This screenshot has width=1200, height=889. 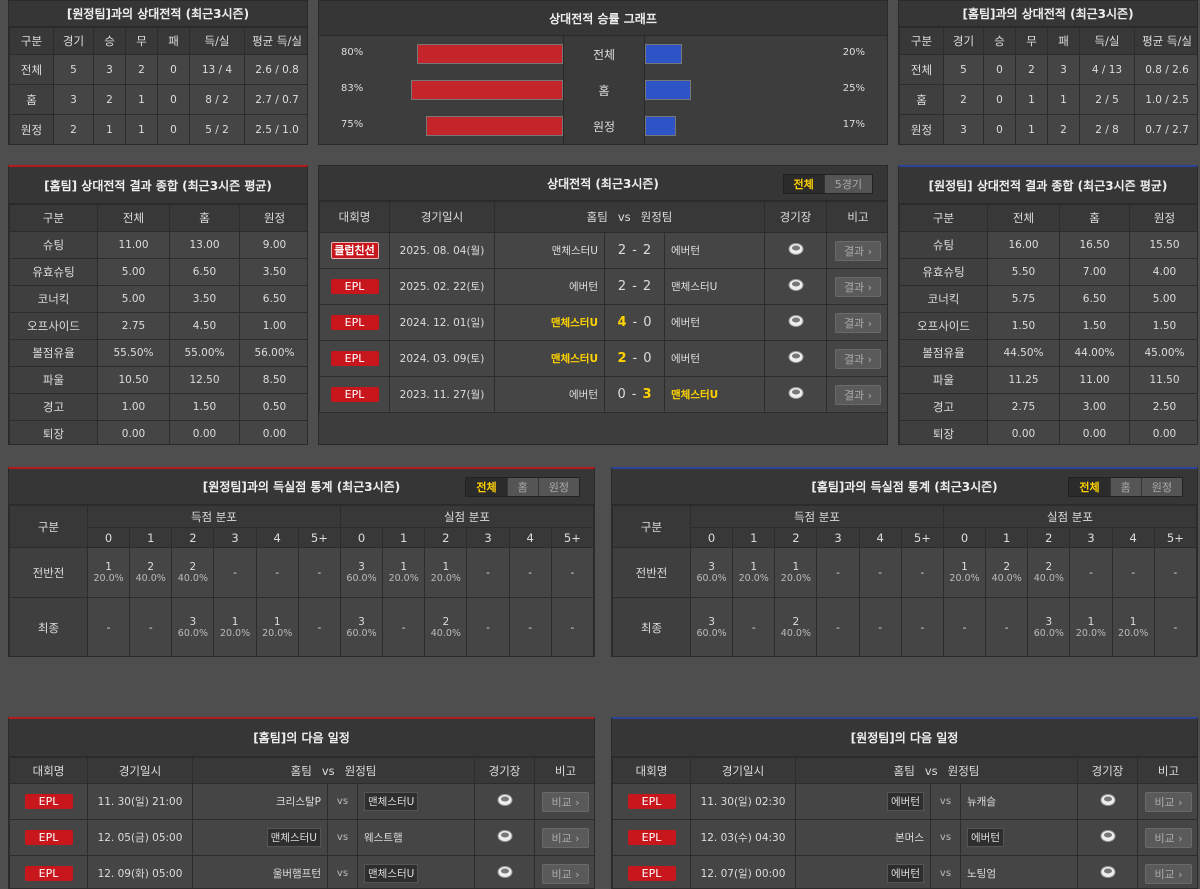 What do you see at coordinates (48, 626) in the screenshot?
I see `row-label: 최종` at bounding box center [48, 626].